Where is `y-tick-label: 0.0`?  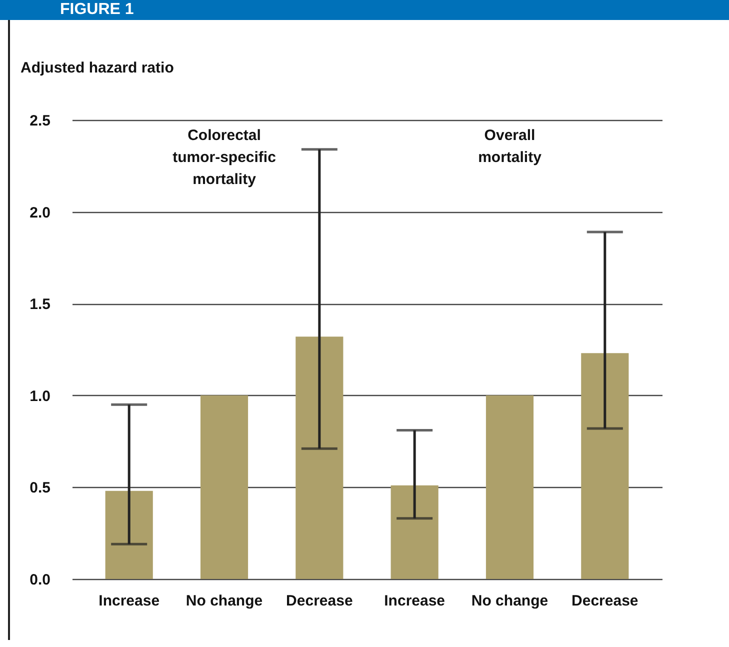
y-tick-label: 0.0 is located at coordinates (40, 580).